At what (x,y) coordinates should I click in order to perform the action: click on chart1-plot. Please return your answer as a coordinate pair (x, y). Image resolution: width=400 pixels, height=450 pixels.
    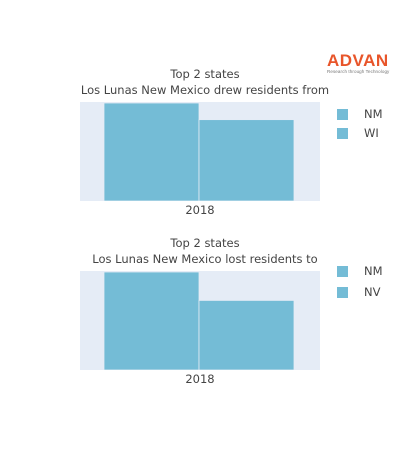
    Looking at the image, I should click on (200, 151).